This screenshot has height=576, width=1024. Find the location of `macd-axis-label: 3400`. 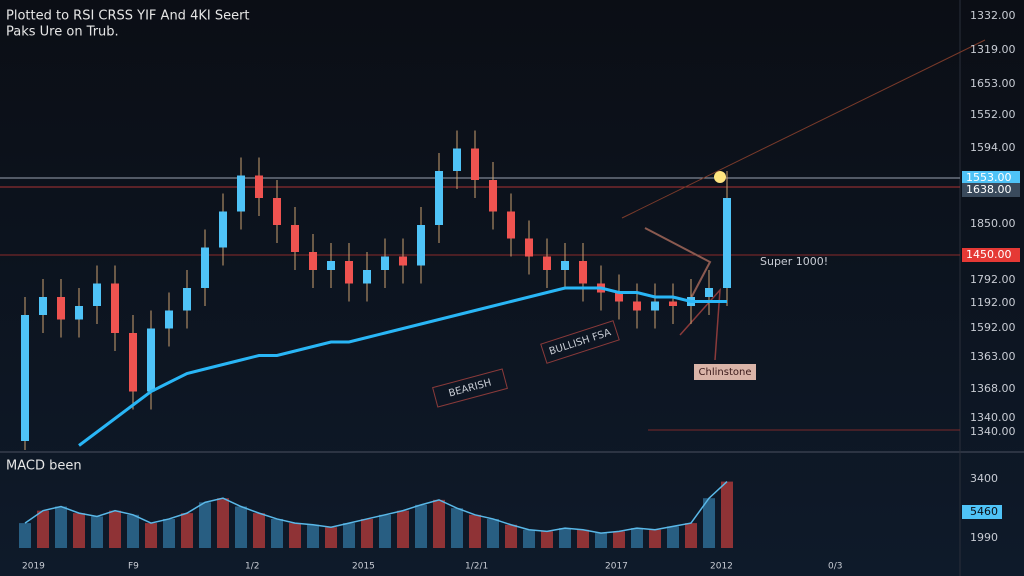

macd-axis-label: 3400 is located at coordinates (984, 478).